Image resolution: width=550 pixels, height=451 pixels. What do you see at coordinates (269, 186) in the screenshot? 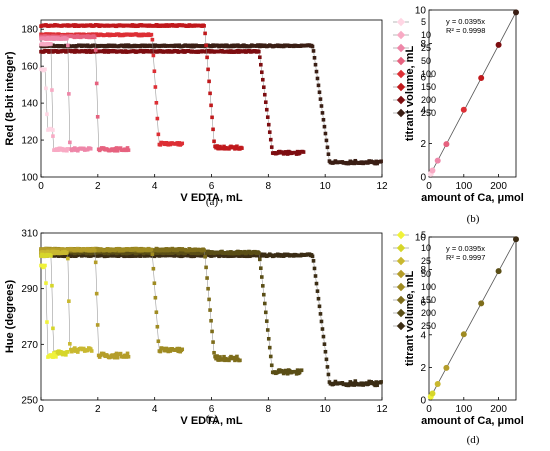
I see `x-tick-label: 8` at bounding box center [269, 186].